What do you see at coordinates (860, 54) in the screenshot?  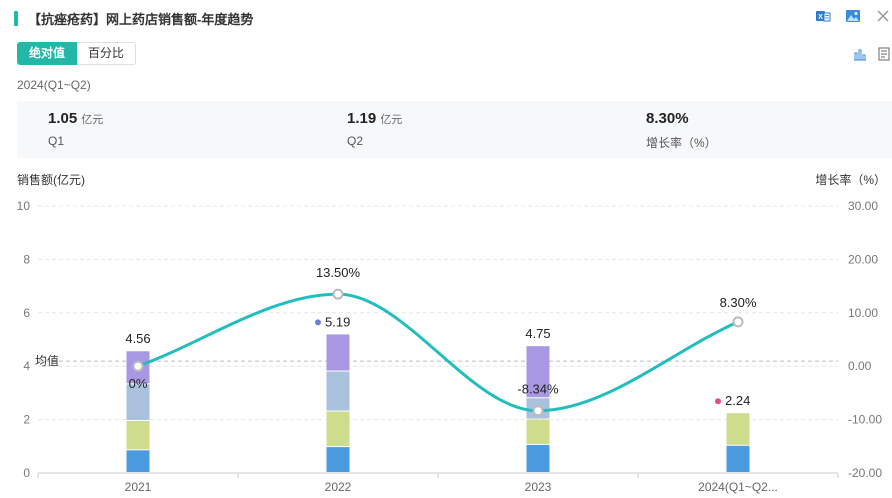 I see `bar-chart-icon` at bounding box center [860, 54].